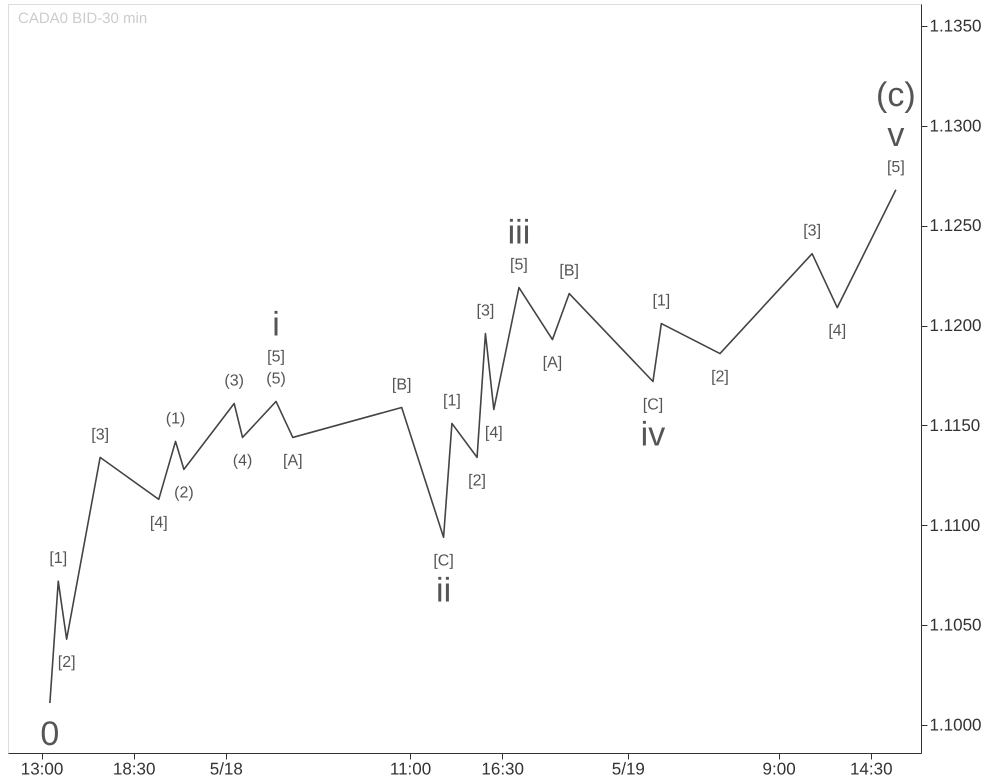 This screenshot has width=985, height=781. What do you see at coordinates (956, 326) in the screenshot?
I see `y-tick-label: 1.1200` at bounding box center [956, 326].